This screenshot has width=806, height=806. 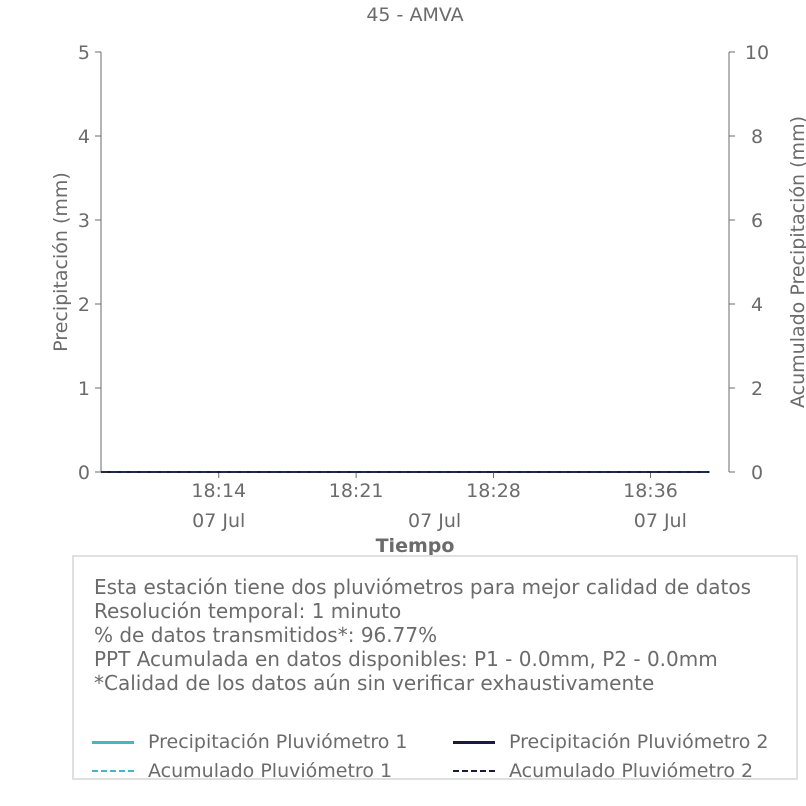 I want to click on y-tick-label: 0, so click(x=84, y=473).